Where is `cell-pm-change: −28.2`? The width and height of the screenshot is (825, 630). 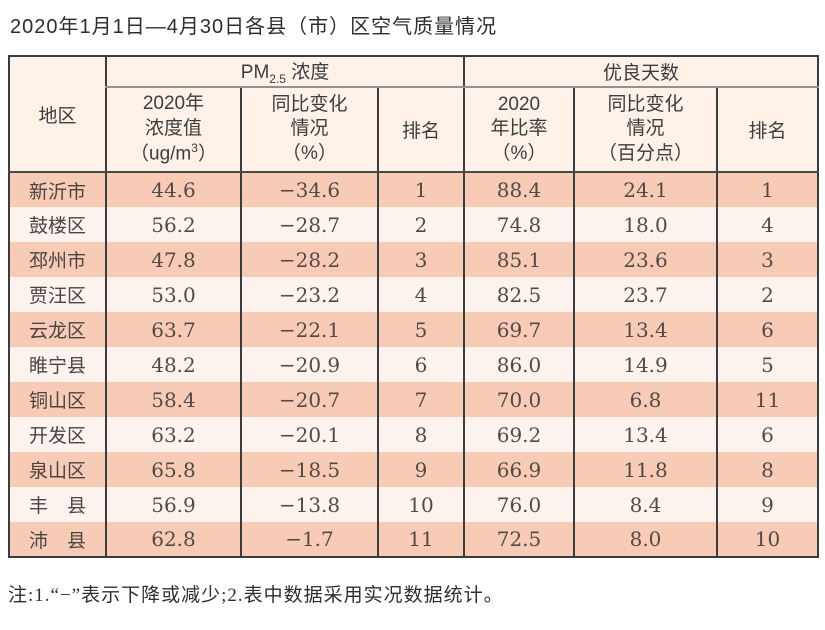 cell-pm-change: −28.2 is located at coordinates (309, 259).